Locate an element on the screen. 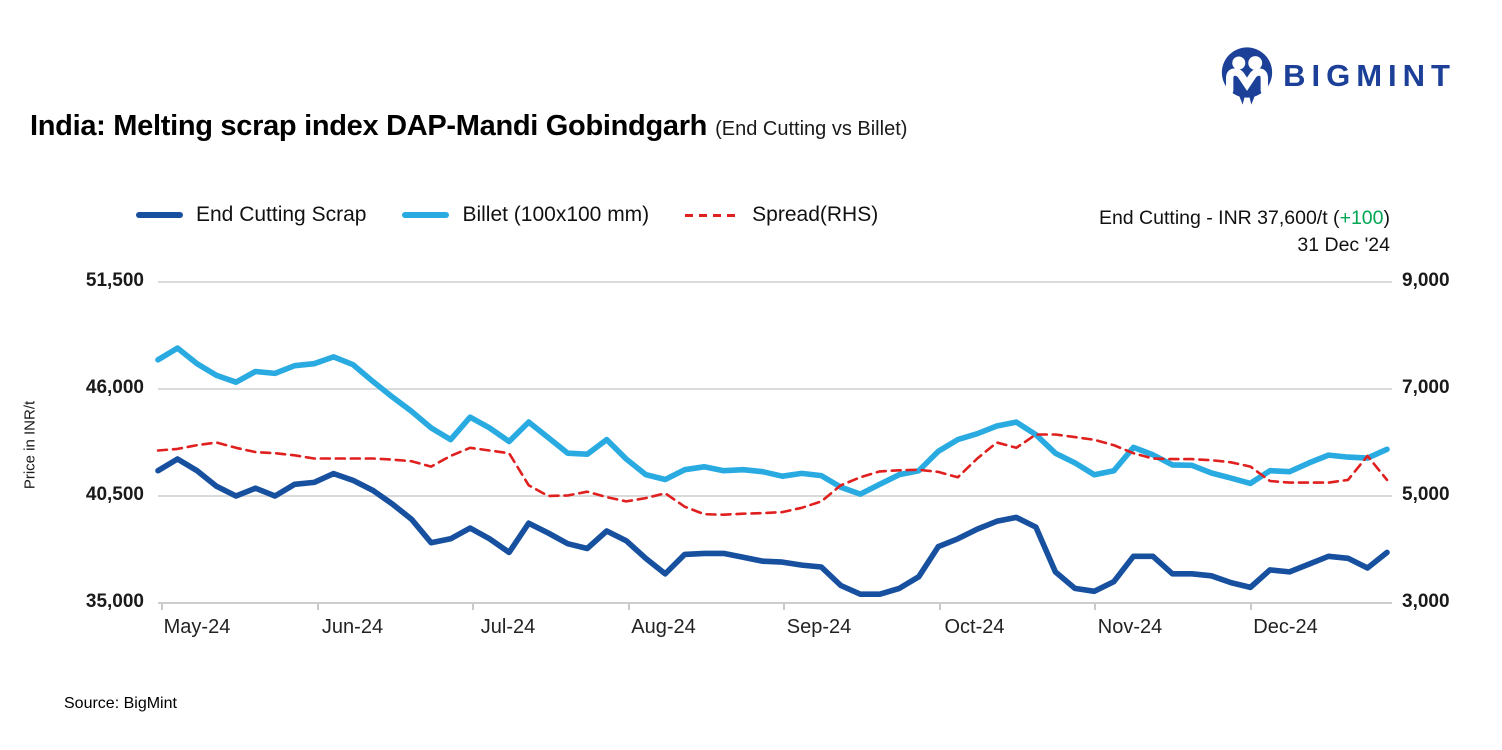 This screenshot has height=750, width=1502. x-axis-label-nov-24: Nov-24 is located at coordinates (1130, 627).